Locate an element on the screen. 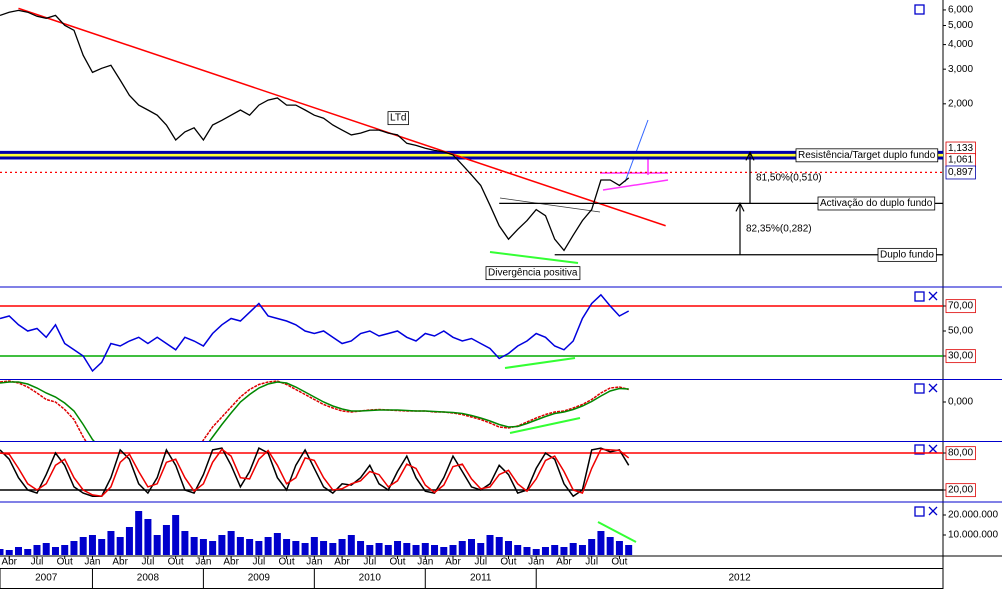  triangle-pattern is located at coordinates (634, 181).